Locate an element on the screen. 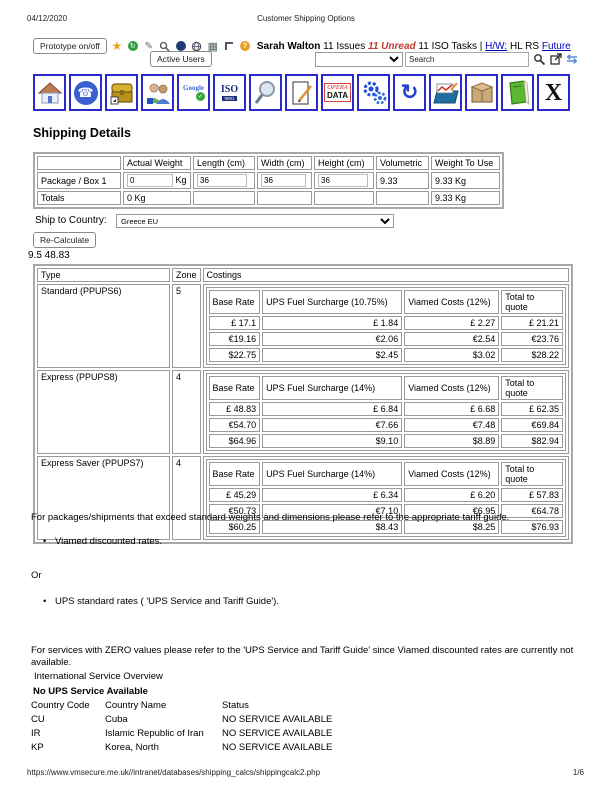 The width and height of the screenshot is (612, 792). costings-header-row: Type Zone Costings is located at coordinates (303, 275).